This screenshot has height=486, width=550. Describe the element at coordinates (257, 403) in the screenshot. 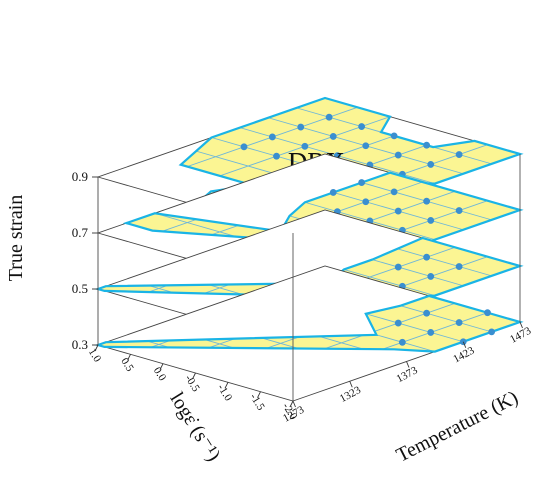

I see `y-tick-label-5: -1.5` at that location.